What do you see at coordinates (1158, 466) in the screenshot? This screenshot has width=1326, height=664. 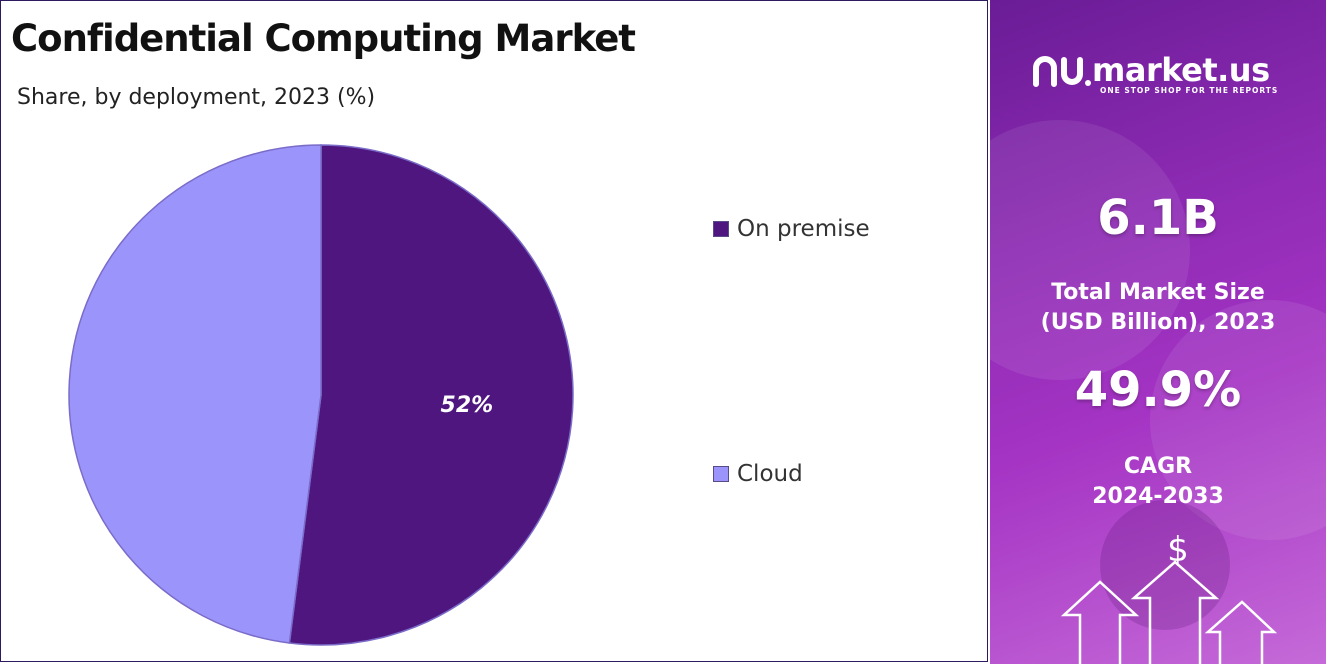 I see `cagr-label-line1: CAGR` at bounding box center [1158, 466].